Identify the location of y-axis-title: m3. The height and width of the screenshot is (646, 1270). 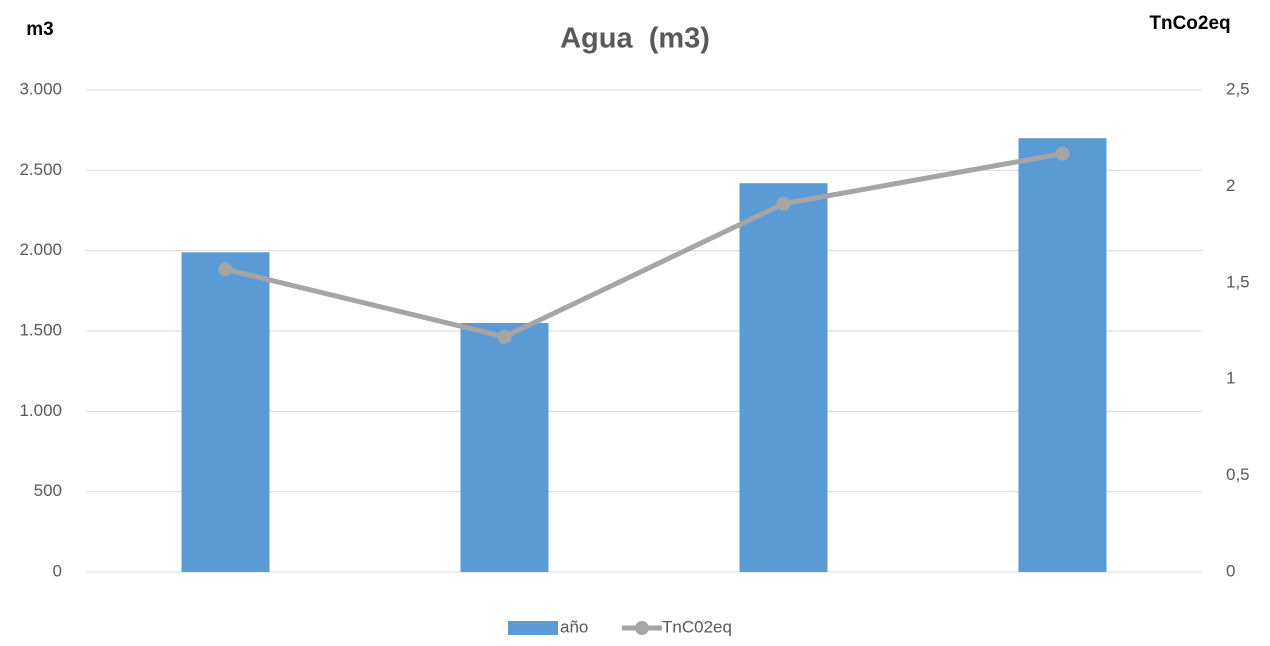
(39, 29).